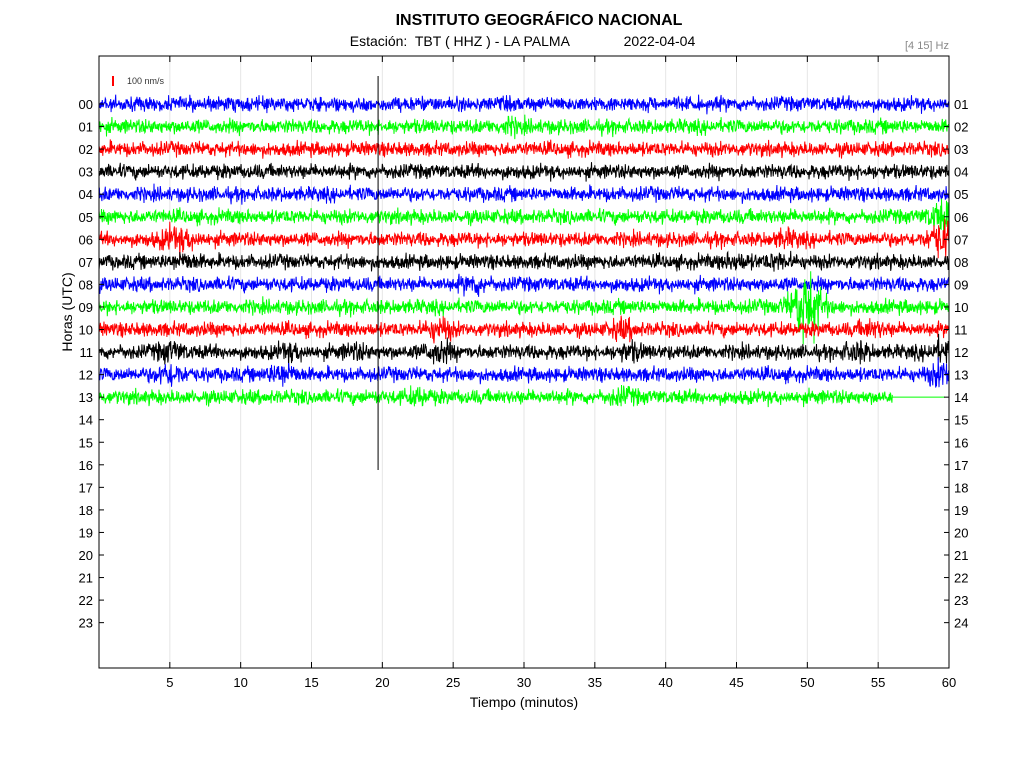 This screenshot has width=1025, height=768. Describe the element at coordinates (86, 262) in the screenshot. I see `y-tick-label-left: 07` at that location.